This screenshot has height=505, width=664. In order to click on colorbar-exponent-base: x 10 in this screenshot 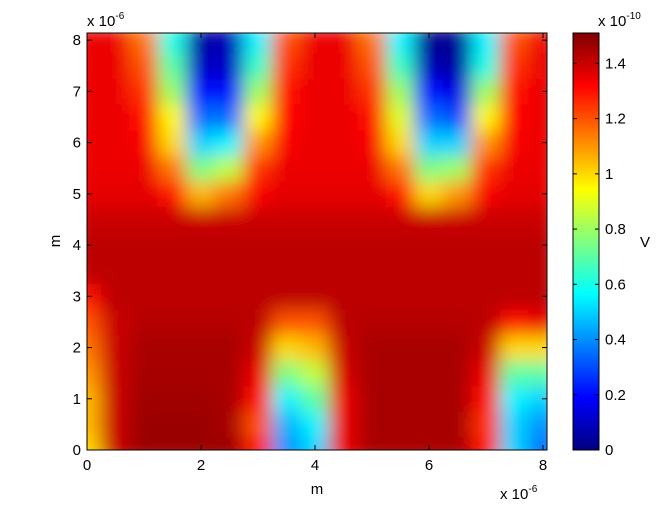, I will do `click(612, 21)`.